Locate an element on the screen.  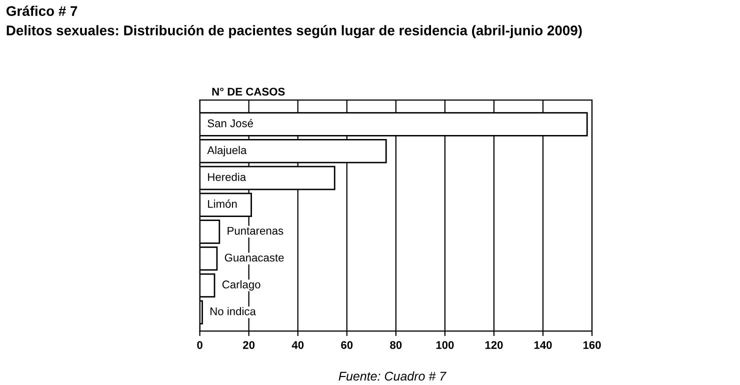
x-tick-label: 160 is located at coordinates (592, 345).